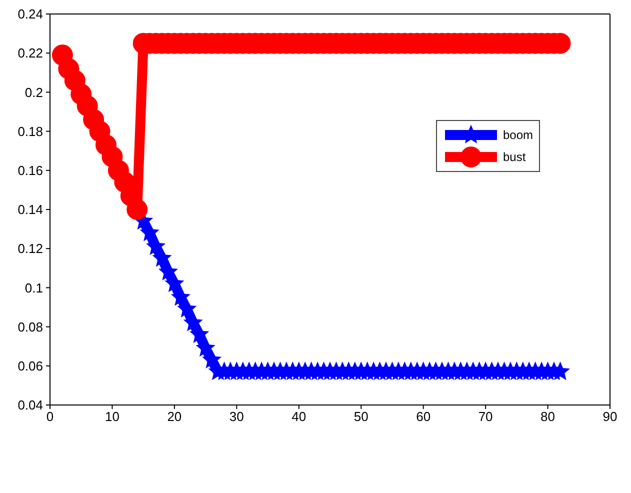  Describe the element at coordinates (30, 210) in the screenshot. I see `y-tick-label: 0.14` at that location.